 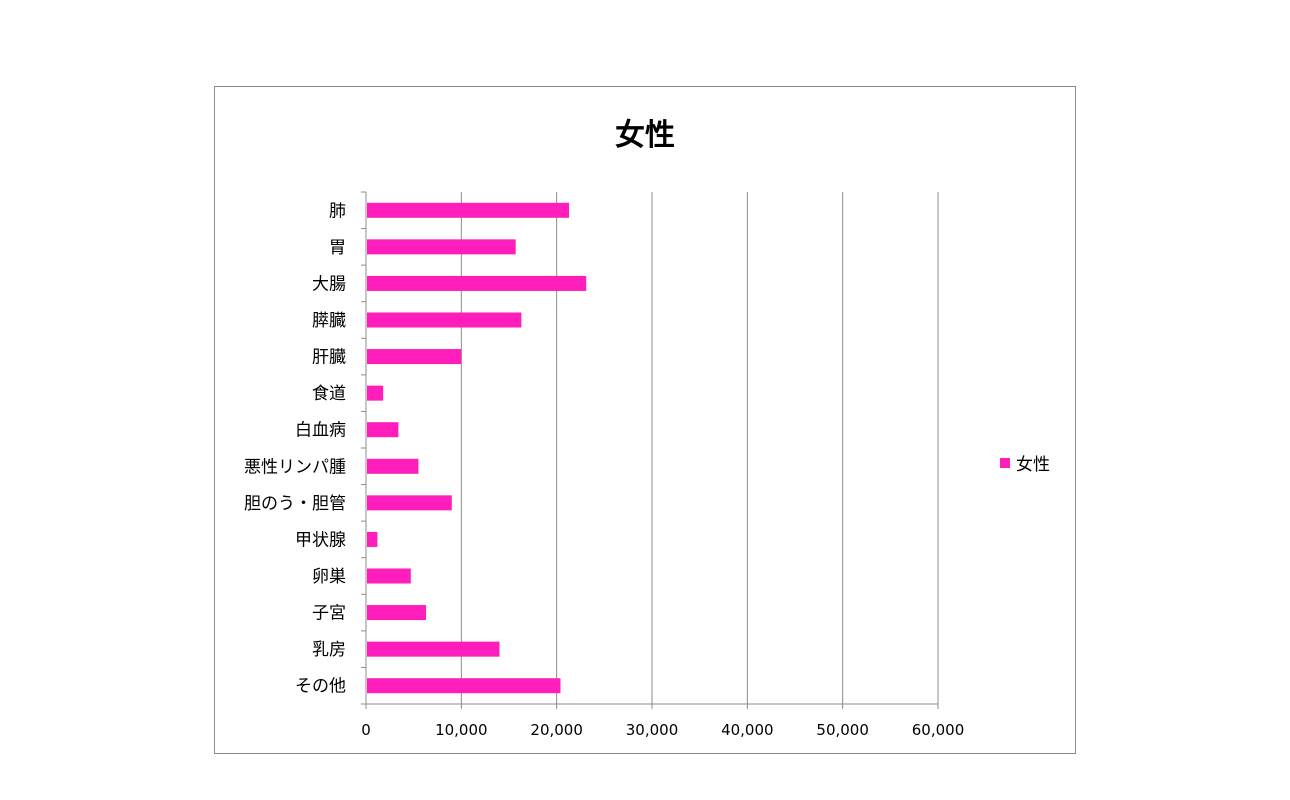 What do you see at coordinates (1005, 462) in the screenshot?
I see `legend-swatch` at bounding box center [1005, 462].